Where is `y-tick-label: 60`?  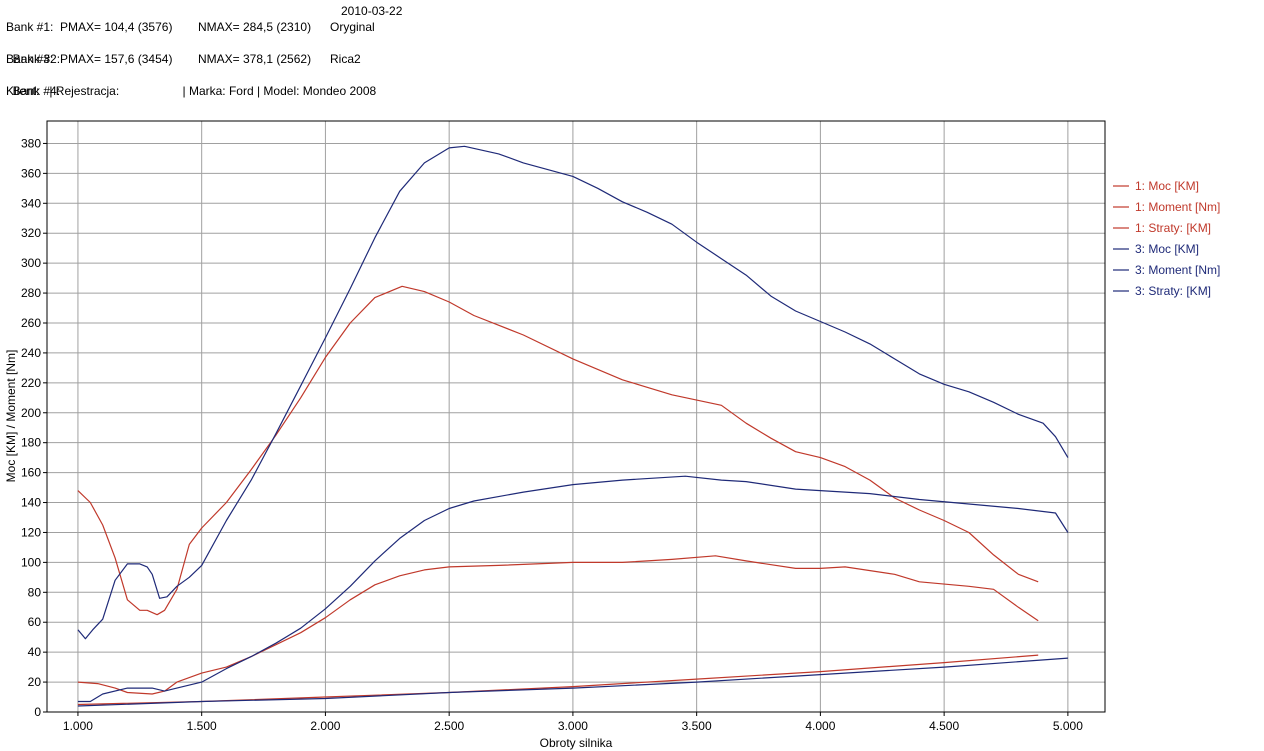 y-tick-label: 60 is located at coordinates (35, 622).